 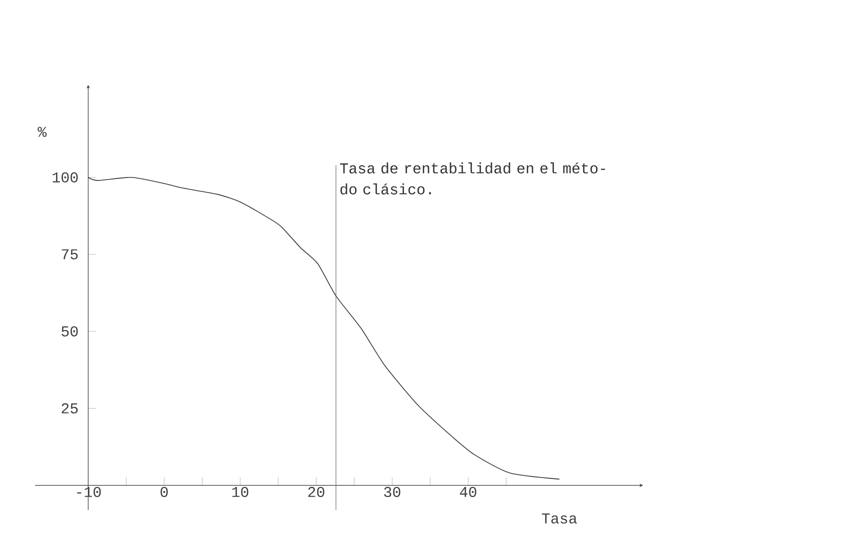 What do you see at coordinates (316, 492) in the screenshot?
I see `x-tick-label: 20` at bounding box center [316, 492].